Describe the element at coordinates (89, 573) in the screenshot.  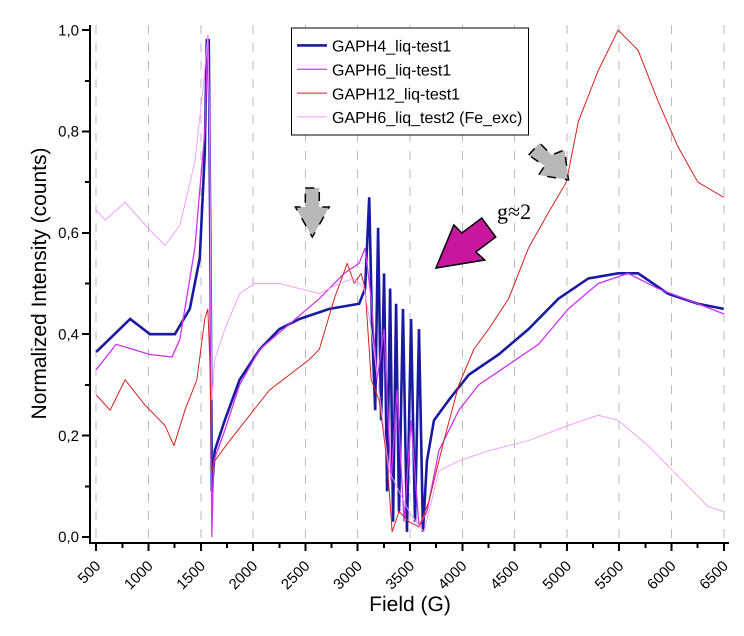
I see `x-tick-label: 500` at that location.